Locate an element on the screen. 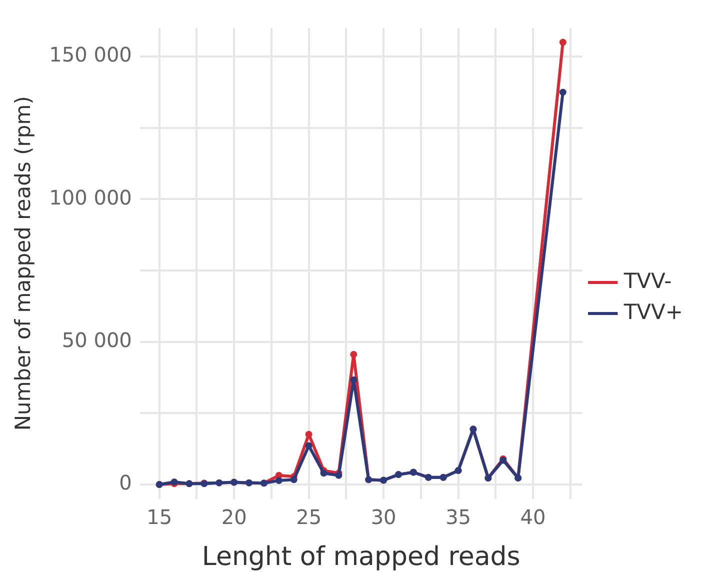 Image resolution: width=711 pixels, height=588 pixels. y-tick-label: 100 000 is located at coordinates (90, 197).